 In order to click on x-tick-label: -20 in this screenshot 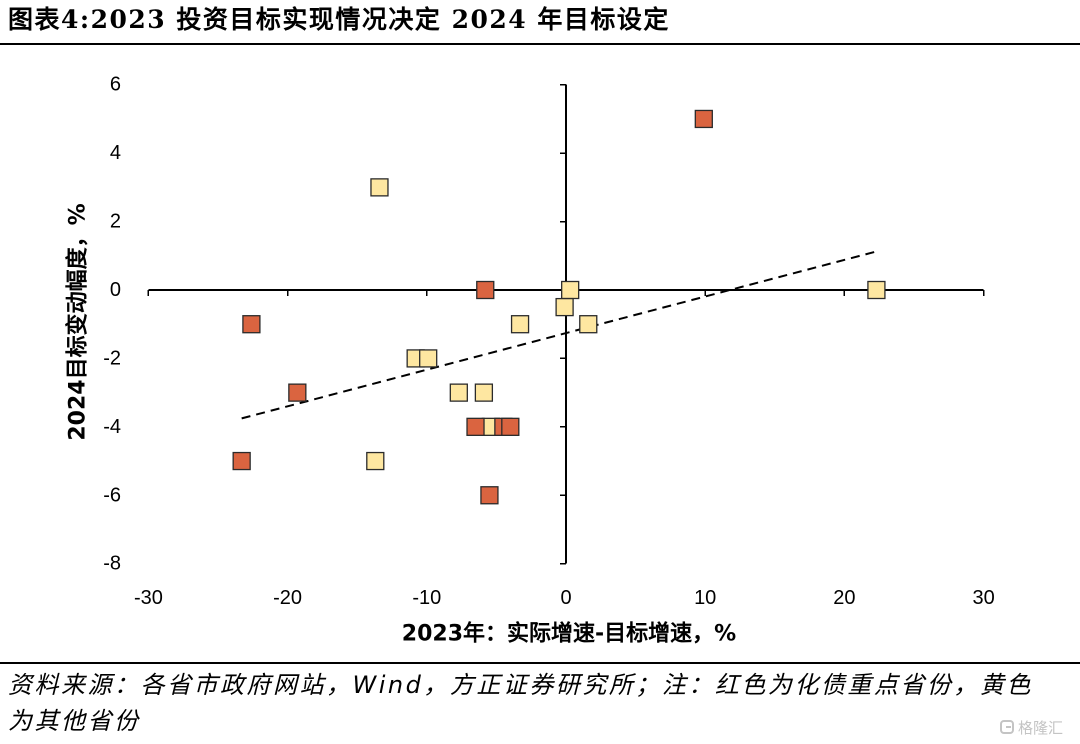, I will do `click(287, 598)`.